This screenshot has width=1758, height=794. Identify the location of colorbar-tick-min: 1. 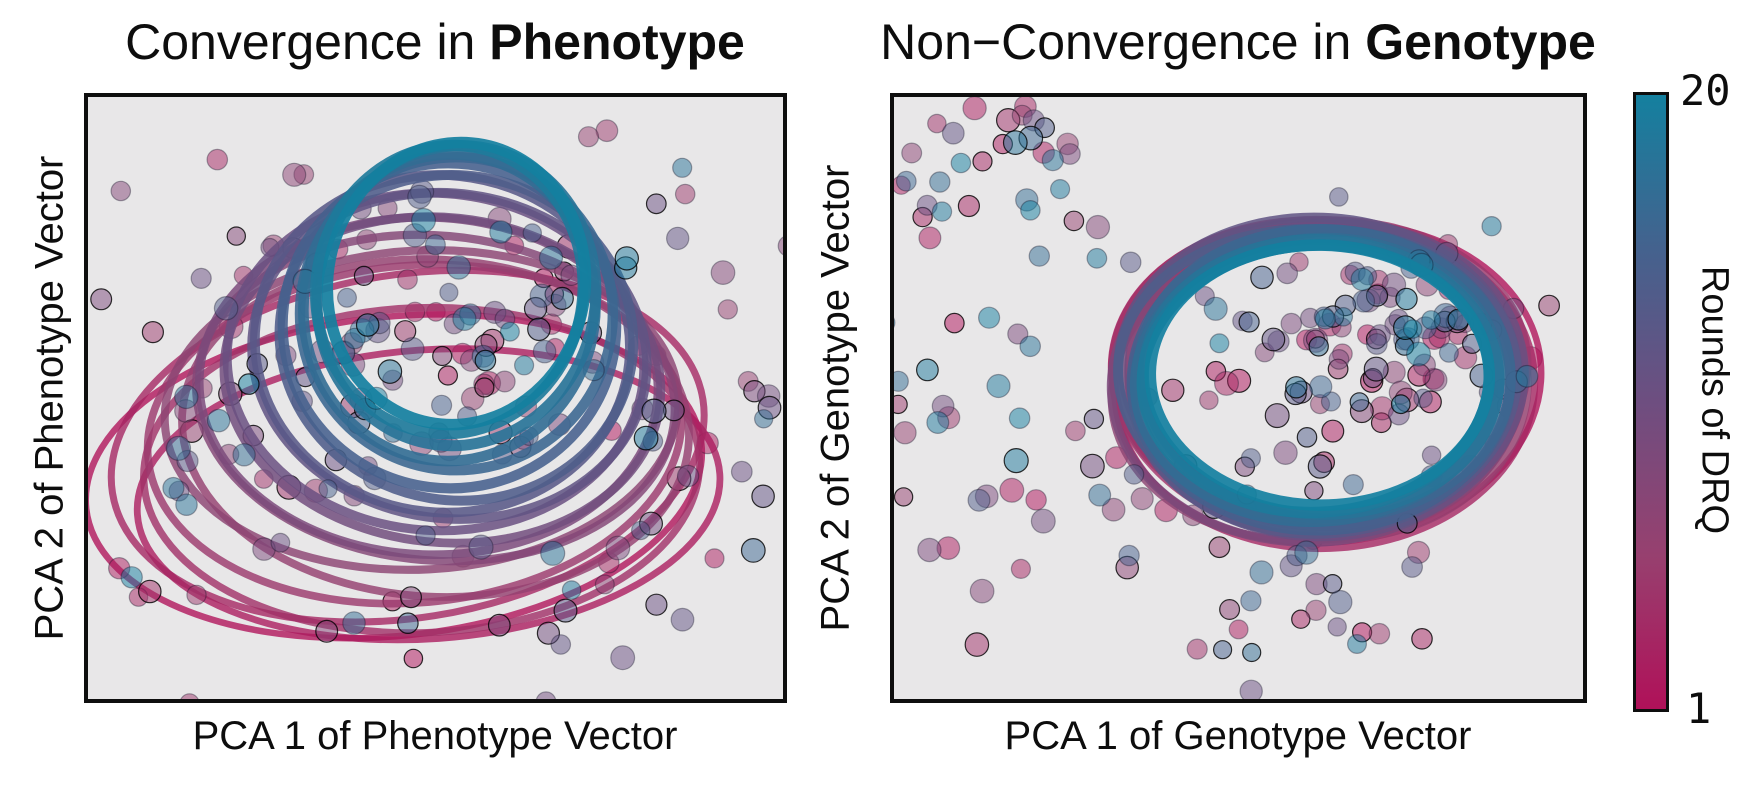
(1699, 708).